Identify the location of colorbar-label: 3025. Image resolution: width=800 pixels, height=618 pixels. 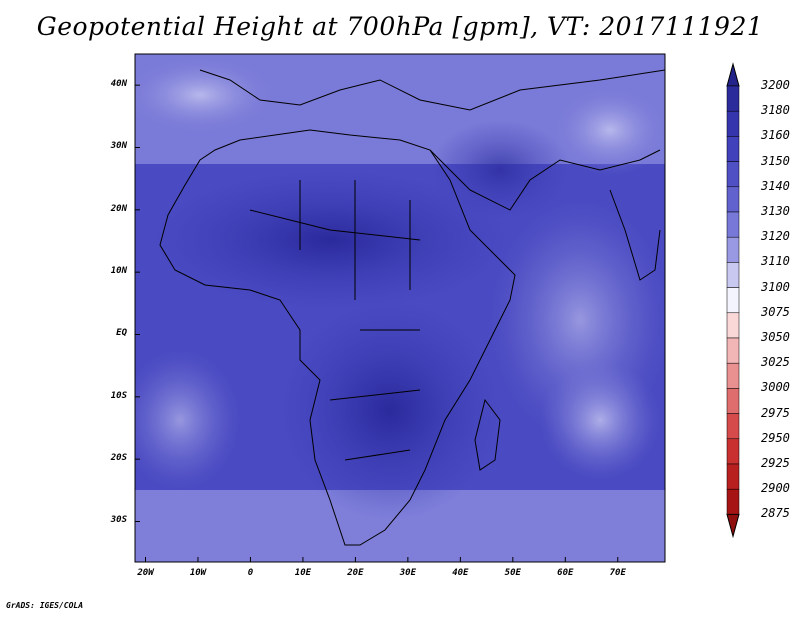
(775, 362).